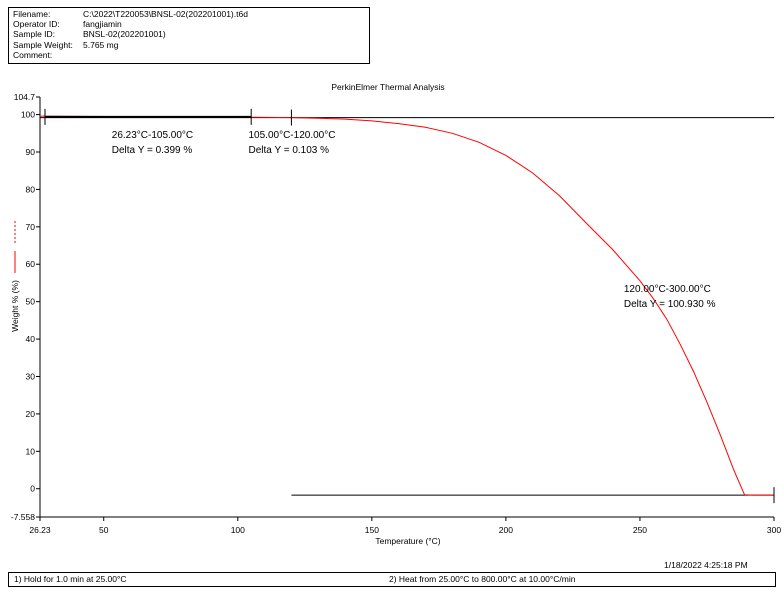 The height and width of the screenshot is (594, 784). I want to click on y-tick-label: 30, so click(31, 376).